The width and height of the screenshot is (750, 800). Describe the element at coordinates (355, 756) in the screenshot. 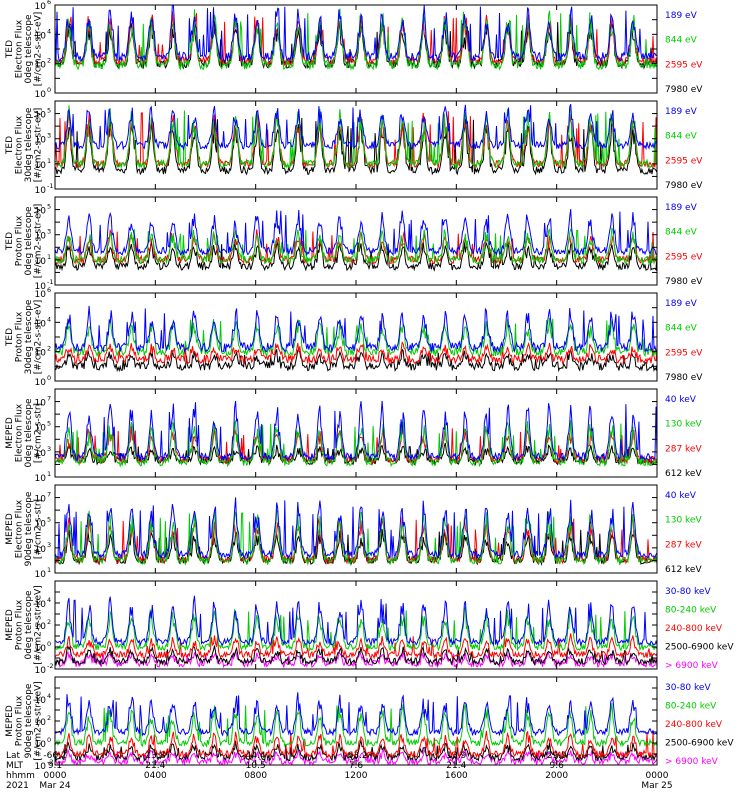

I see `x-tick-label: -63.2` at that location.